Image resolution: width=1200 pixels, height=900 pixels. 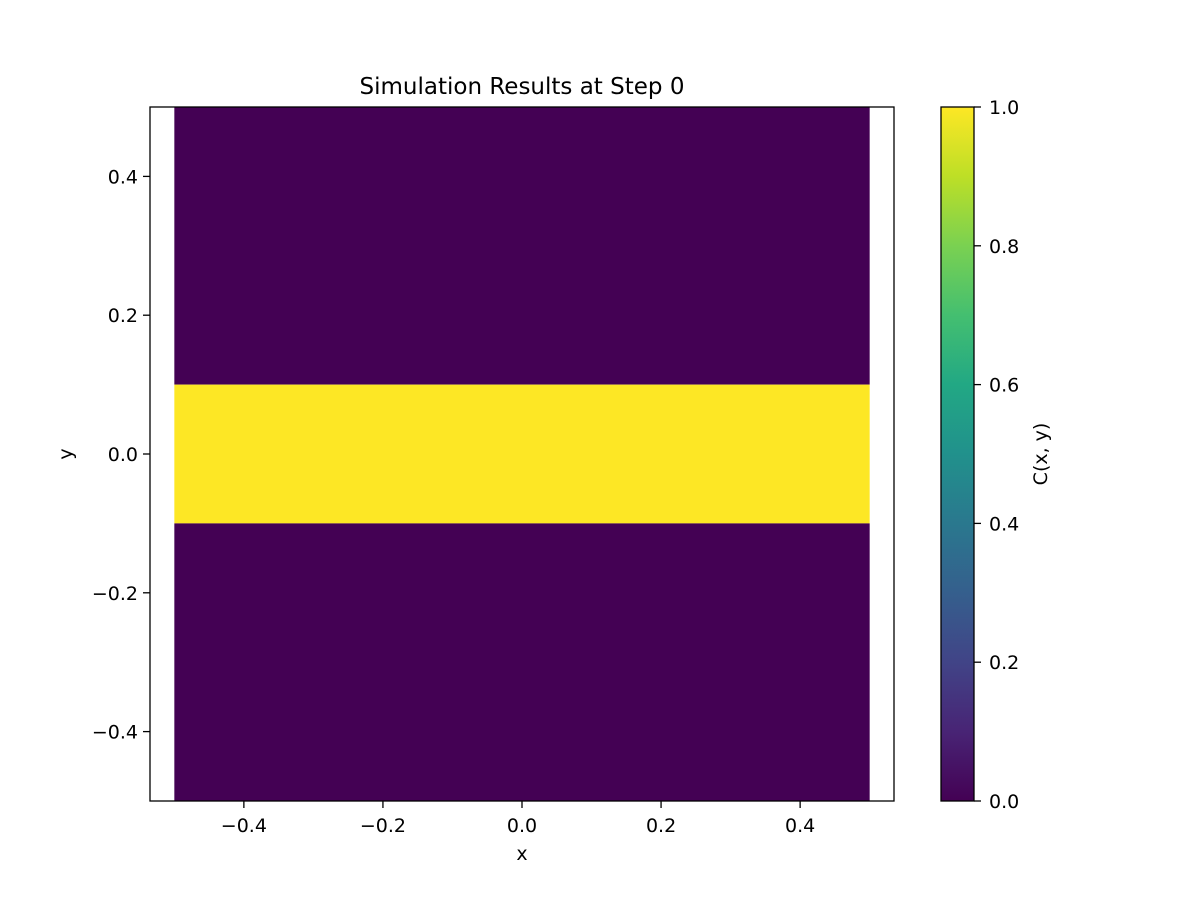 What do you see at coordinates (115, 733) in the screenshot?
I see `y-tick-label: −0.4` at bounding box center [115, 733].